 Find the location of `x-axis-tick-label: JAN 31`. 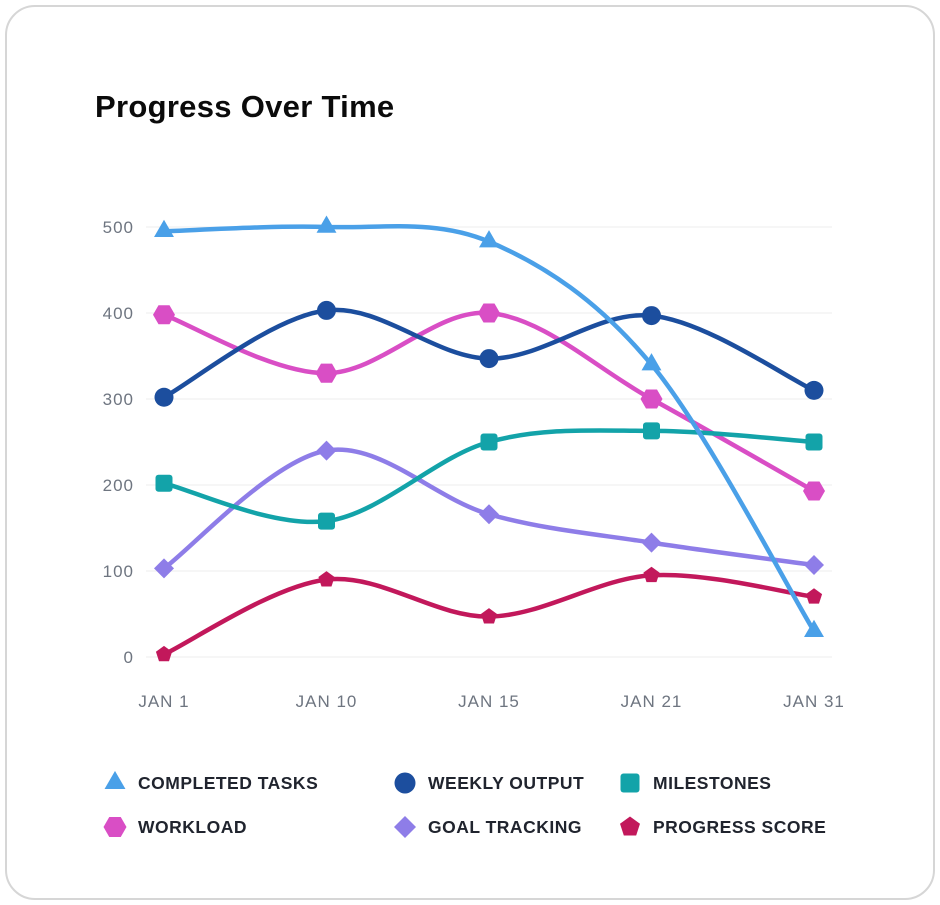

x-axis-tick-label: JAN 31 is located at coordinates (814, 701).